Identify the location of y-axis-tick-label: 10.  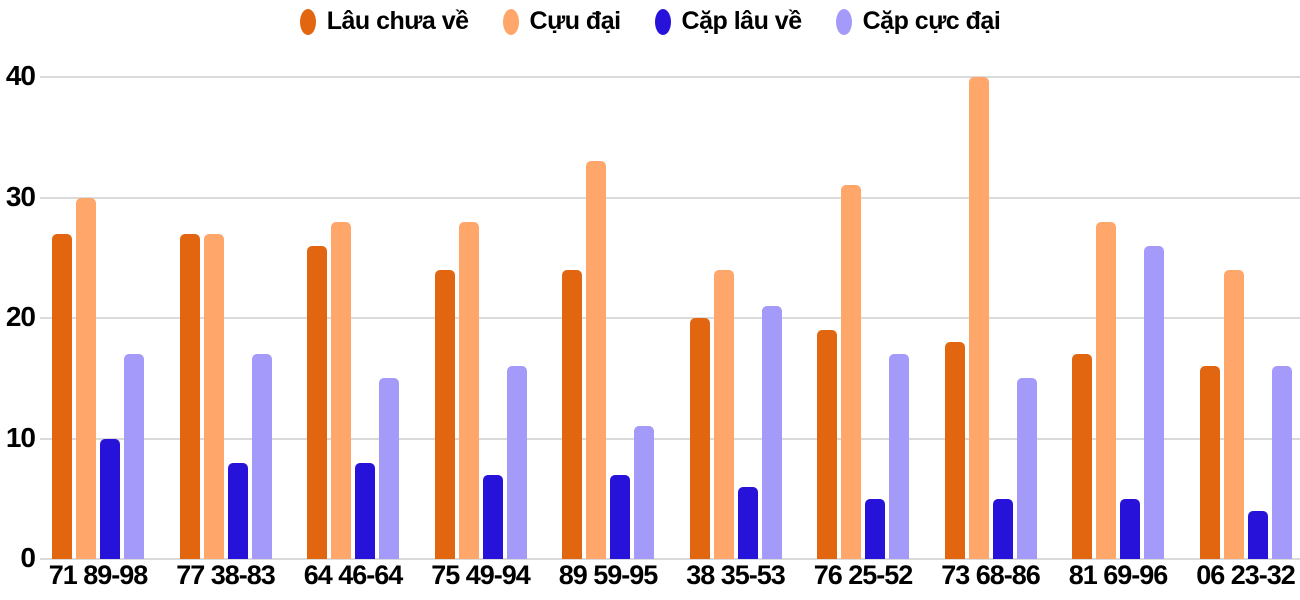
(20, 437).